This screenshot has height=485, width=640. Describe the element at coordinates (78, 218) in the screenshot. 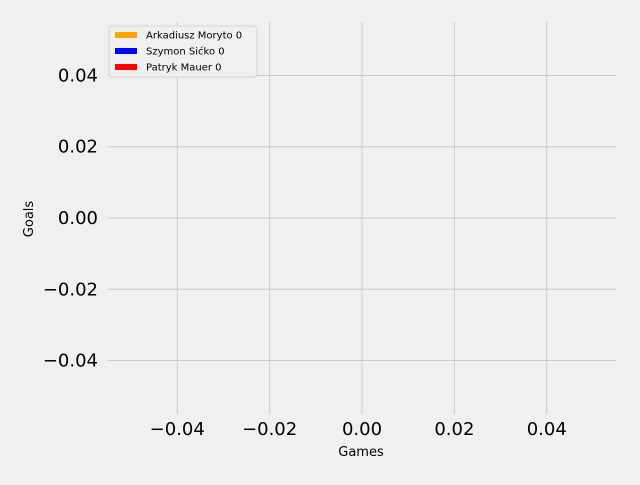

I see `y-tick-label: 0.00` at that location.